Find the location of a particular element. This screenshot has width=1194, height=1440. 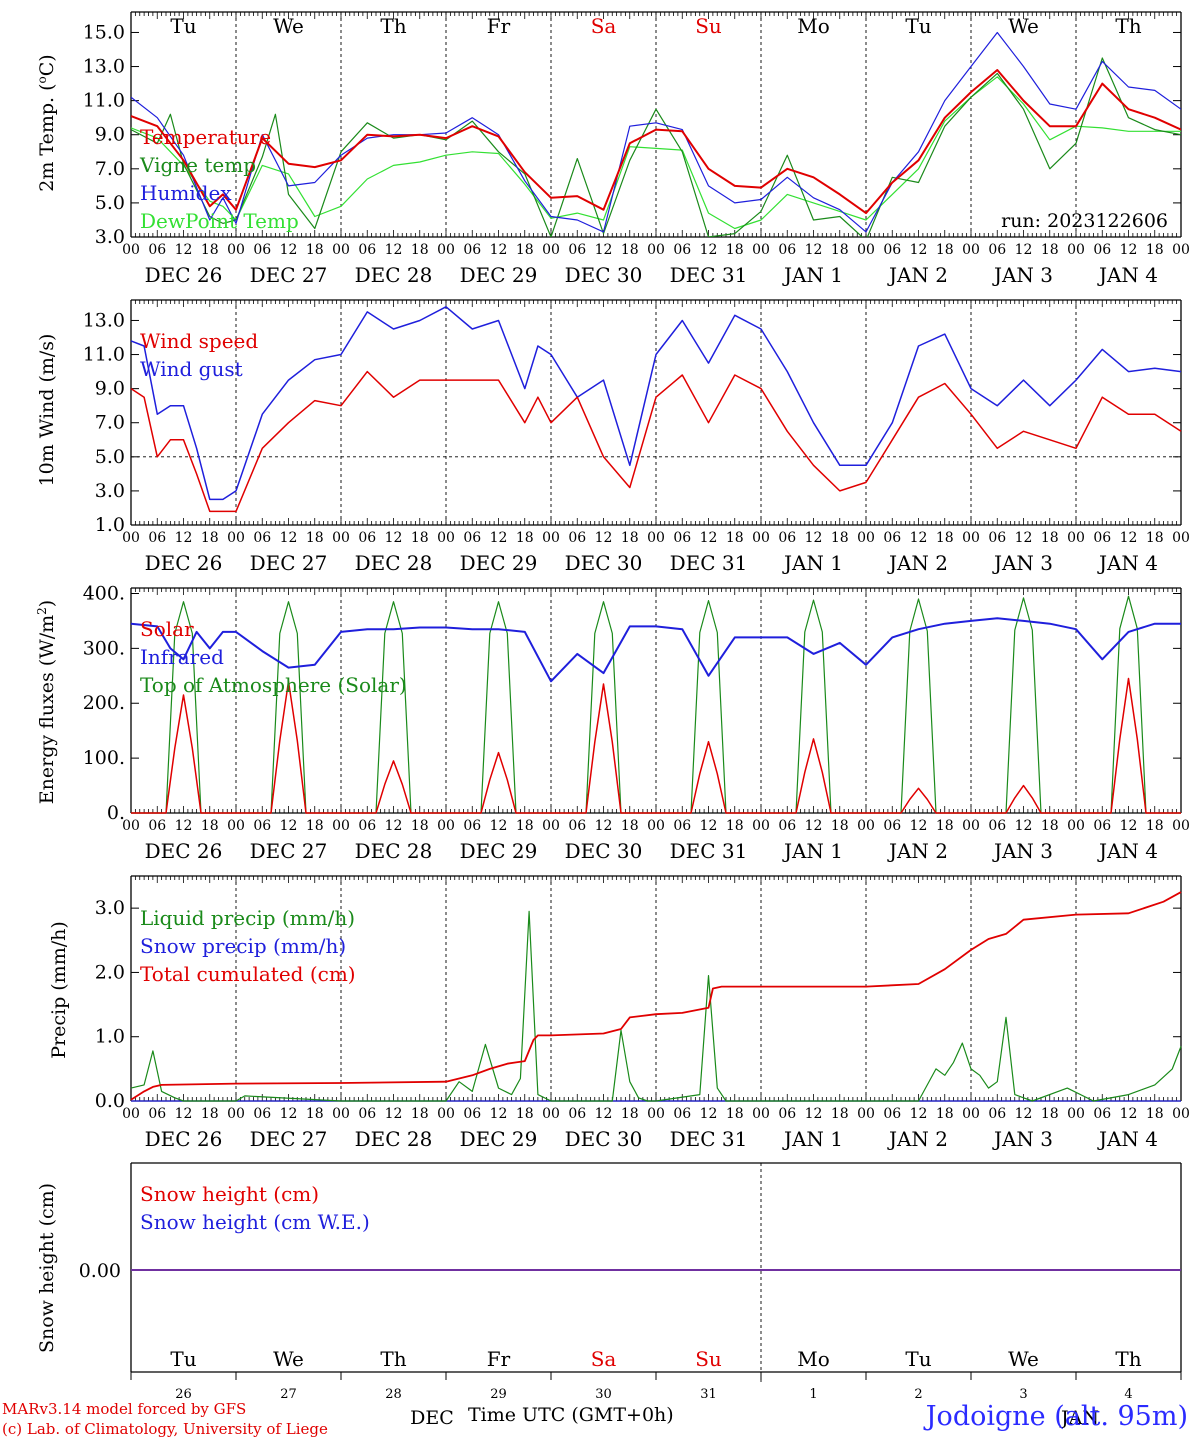

legend-entry: Solar is located at coordinates (167, 629).